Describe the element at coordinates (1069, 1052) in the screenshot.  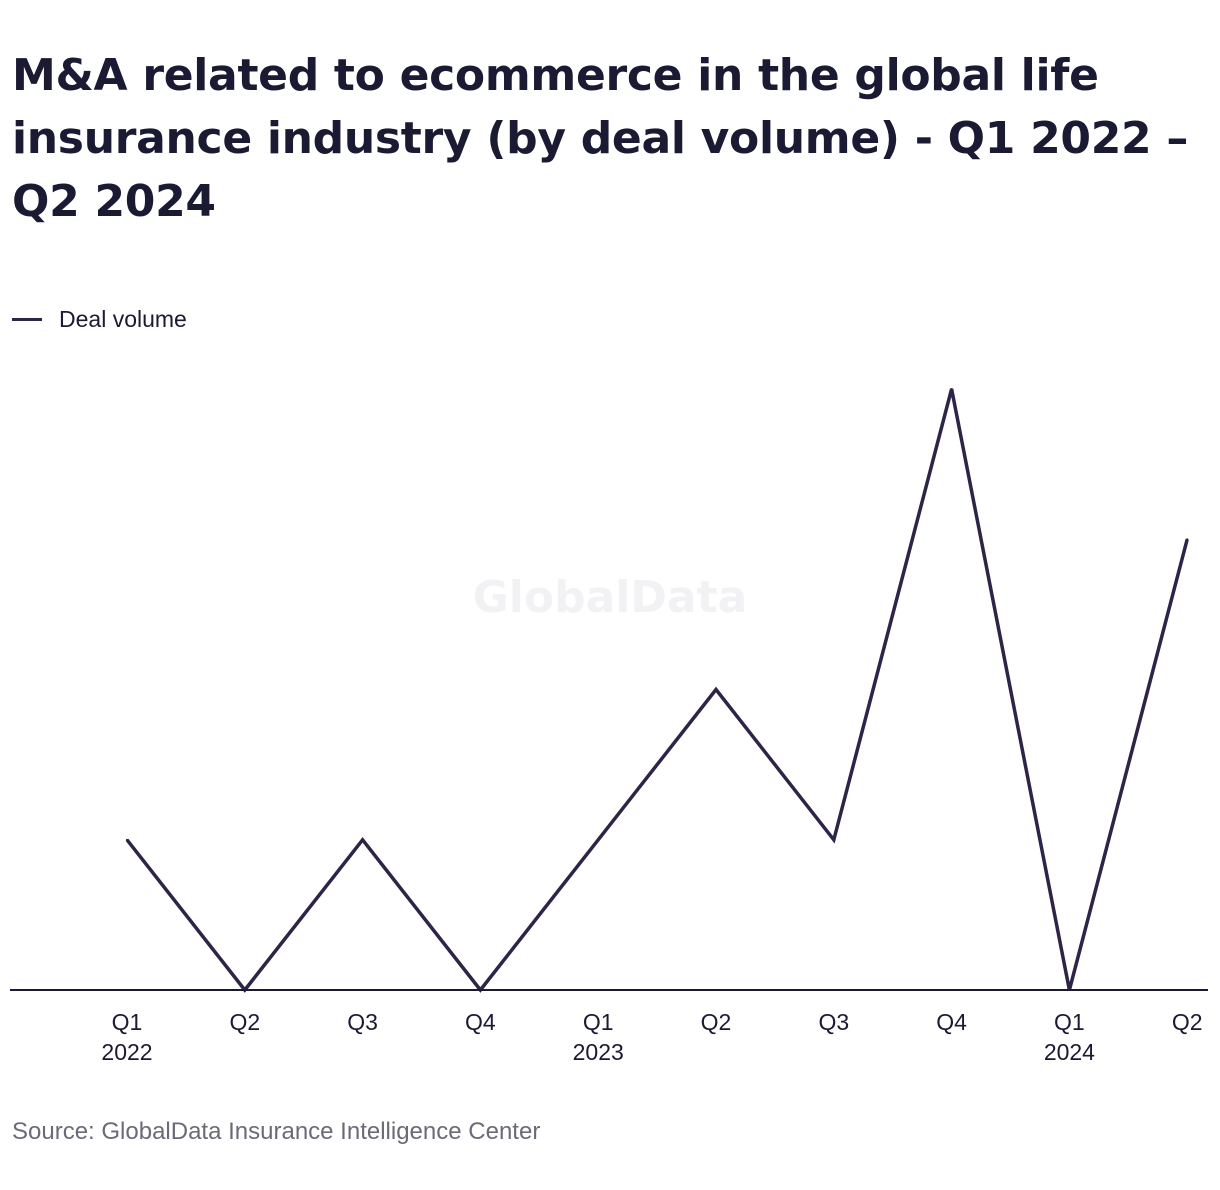
I see `x-tick-year-label: 2024` at that location.